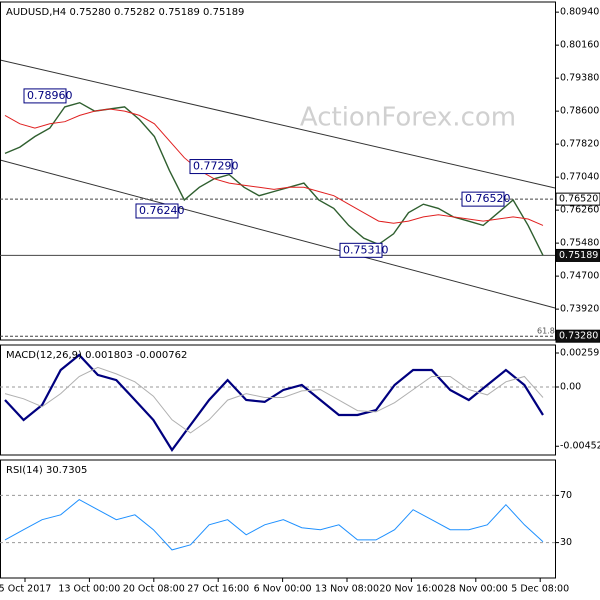  What do you see at coordinates (570, 387) in the screenshot?
I see `y-tick-label: 0.00` at bounding box center [570, 387].